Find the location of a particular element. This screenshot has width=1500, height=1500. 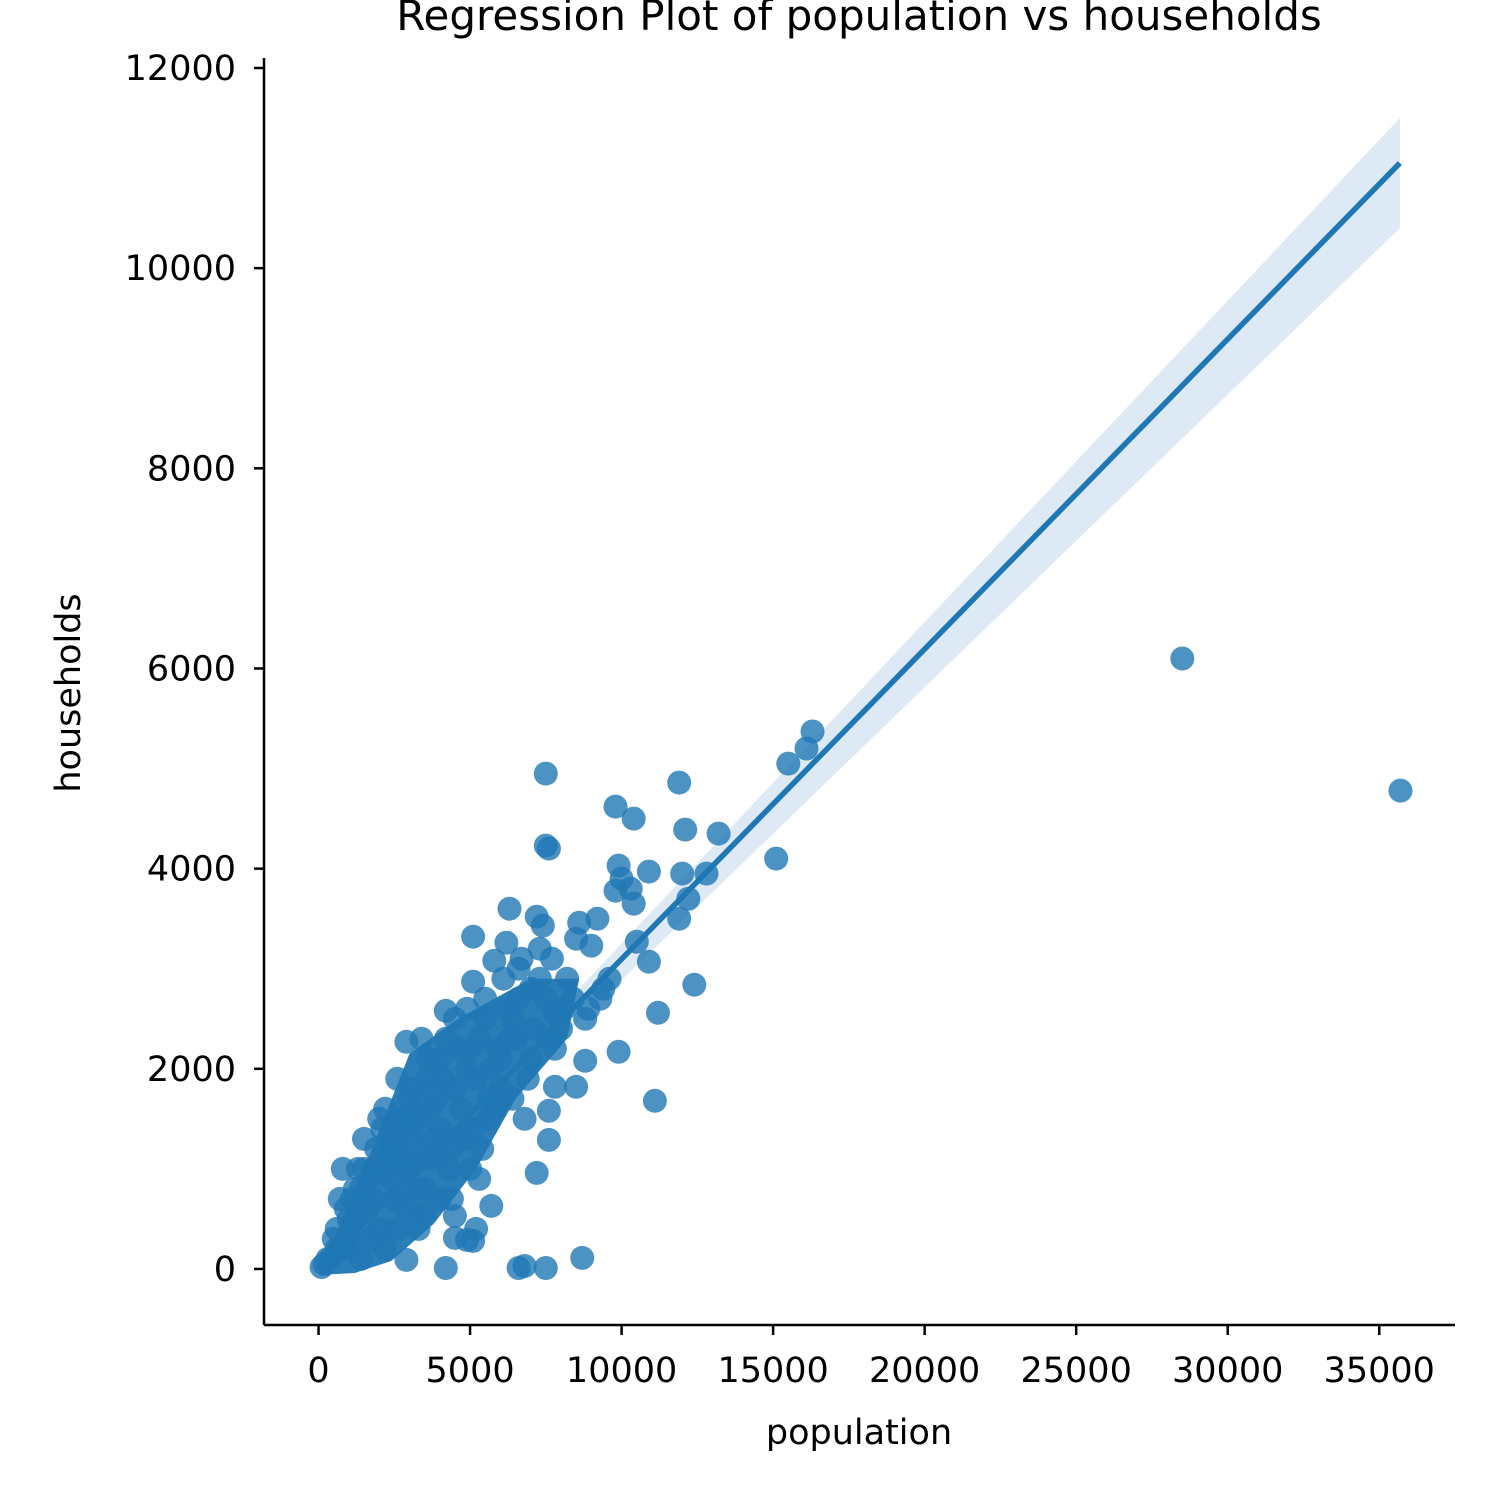

y-tick-label: 6000 is located at coordinates (191, 669).